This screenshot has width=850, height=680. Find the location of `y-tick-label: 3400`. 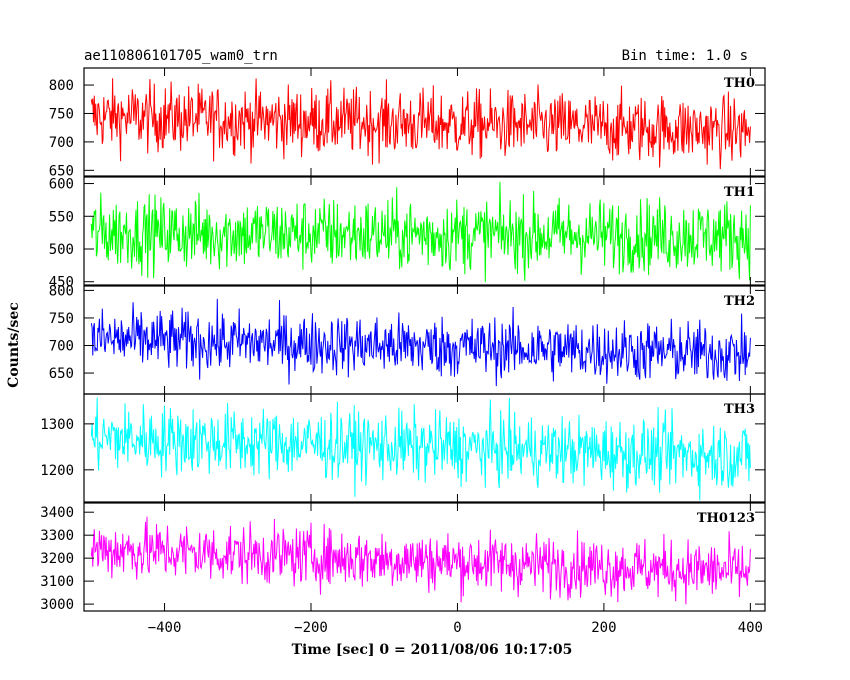

y-tick-label: 3400 is located at coordinates (57, 513).